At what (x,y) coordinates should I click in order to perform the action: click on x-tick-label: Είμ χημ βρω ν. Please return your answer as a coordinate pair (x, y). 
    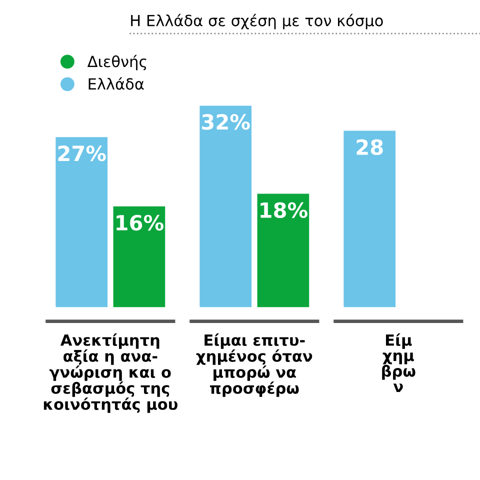
    Looking at the image, I should click on (399, 362).